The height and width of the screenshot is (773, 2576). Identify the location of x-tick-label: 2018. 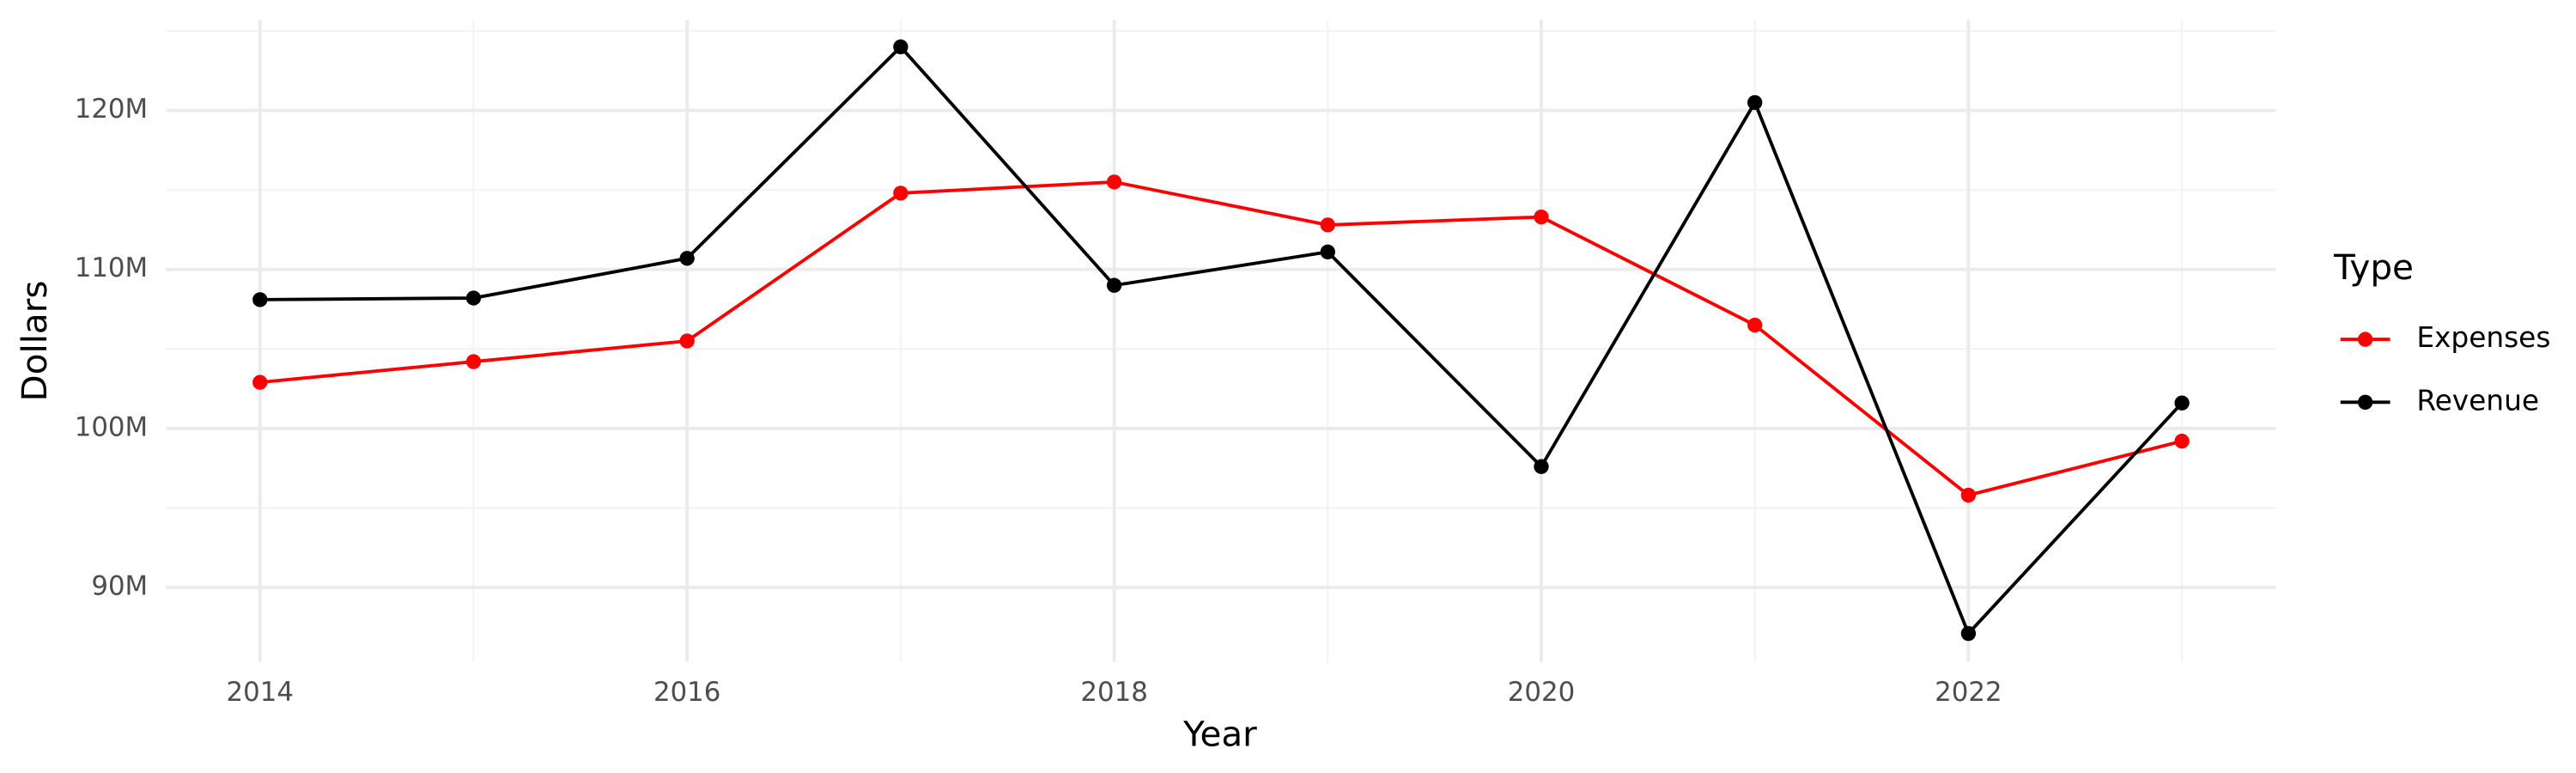
(1113, 692).